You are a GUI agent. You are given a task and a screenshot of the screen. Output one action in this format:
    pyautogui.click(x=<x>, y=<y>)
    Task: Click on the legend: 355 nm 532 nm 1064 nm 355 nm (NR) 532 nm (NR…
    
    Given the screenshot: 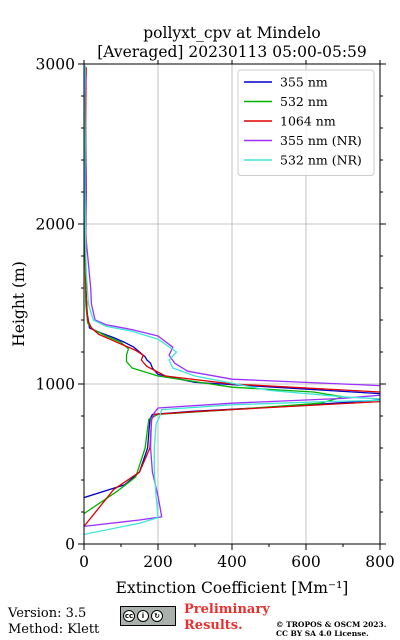 What is the action you would take?
    pyautogui.click(x=306, y=122)
    